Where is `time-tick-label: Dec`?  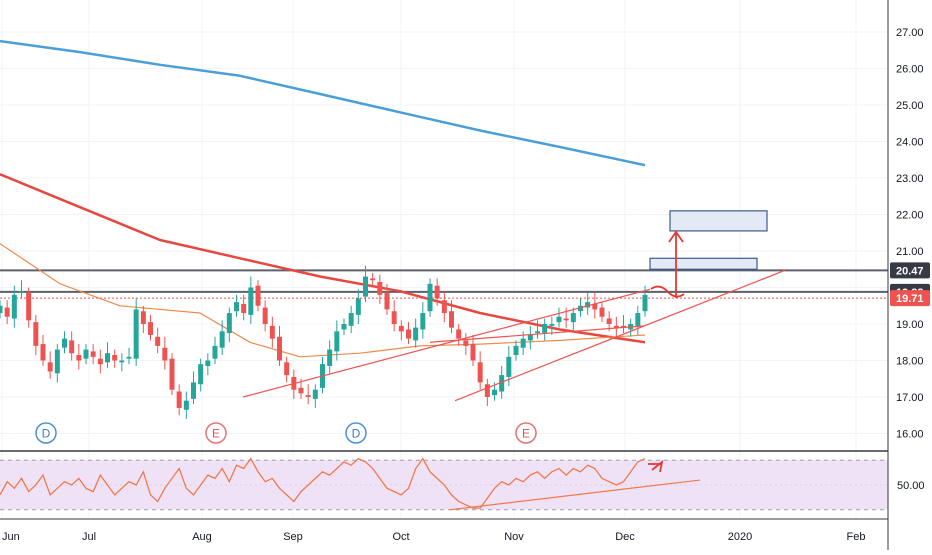
time-tick-label: Dec is located at coordinates (625, 537).